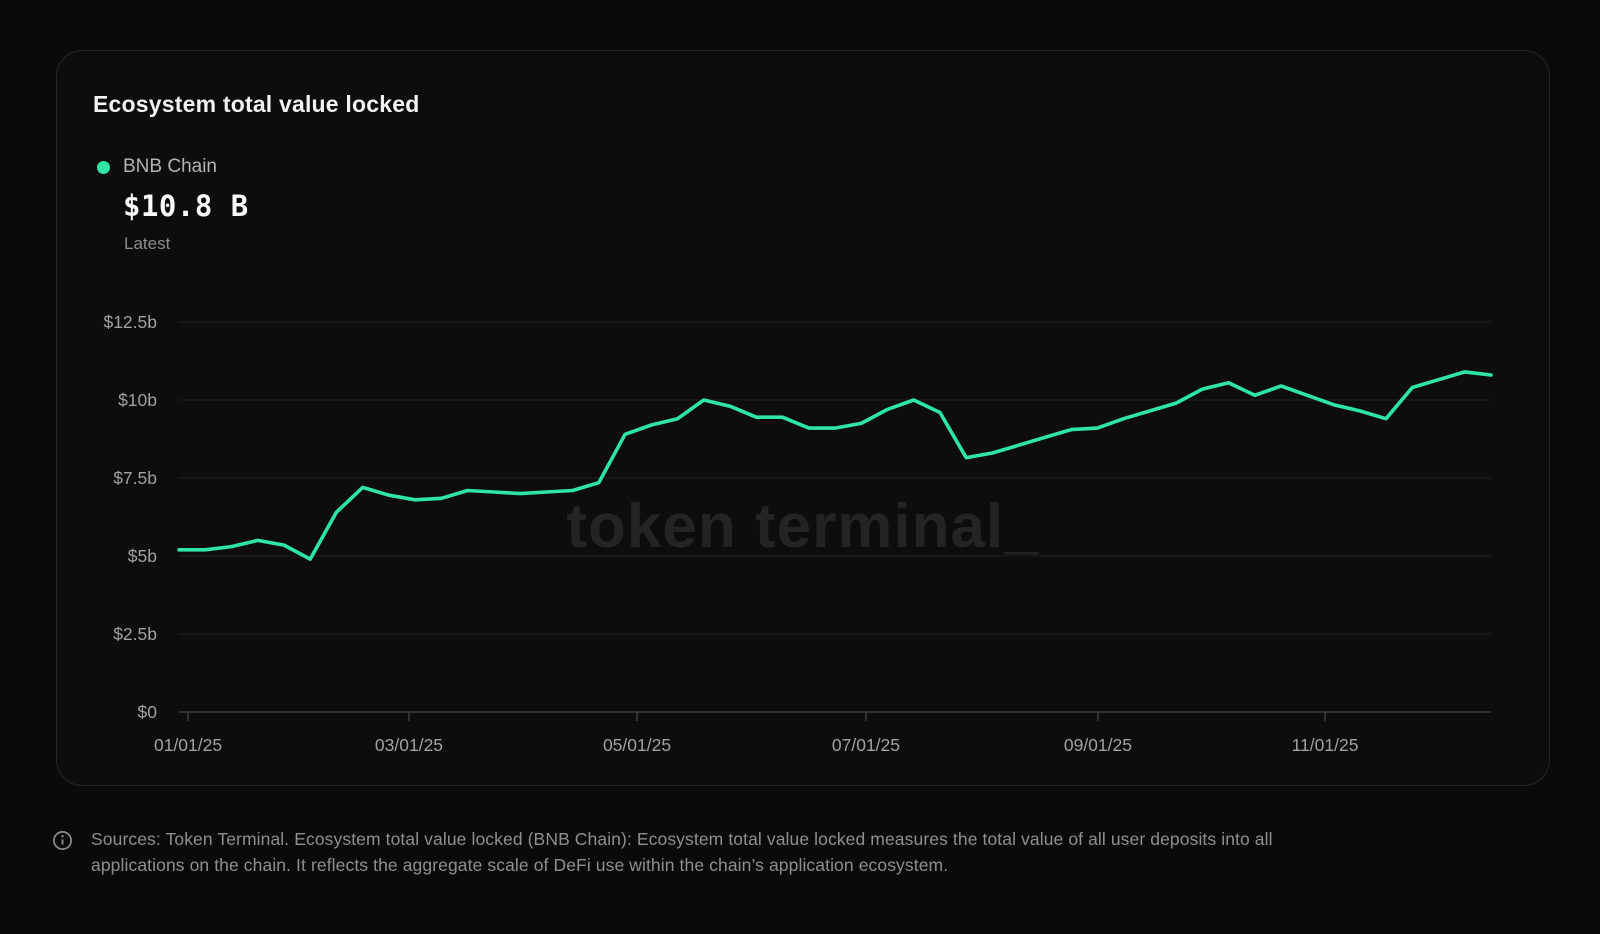 The height and width of the screenshot is (934, 1600). Describe the element at coordinates (866, 745) in the screenshot. I see `x-axis-label: 07/01/25` at that location.